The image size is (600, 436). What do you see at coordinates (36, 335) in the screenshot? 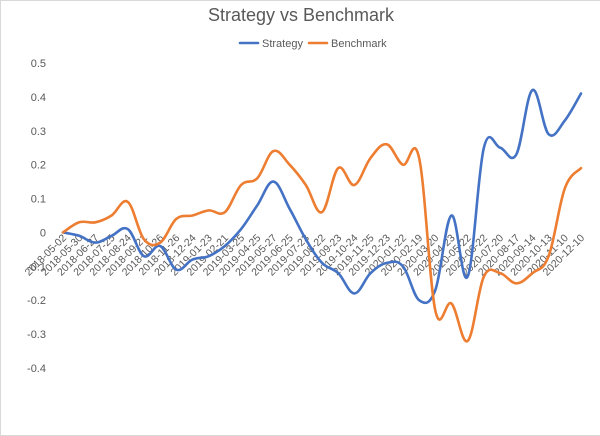
I see `y-tick-label: -0.3` at bounding box center [36, 335].